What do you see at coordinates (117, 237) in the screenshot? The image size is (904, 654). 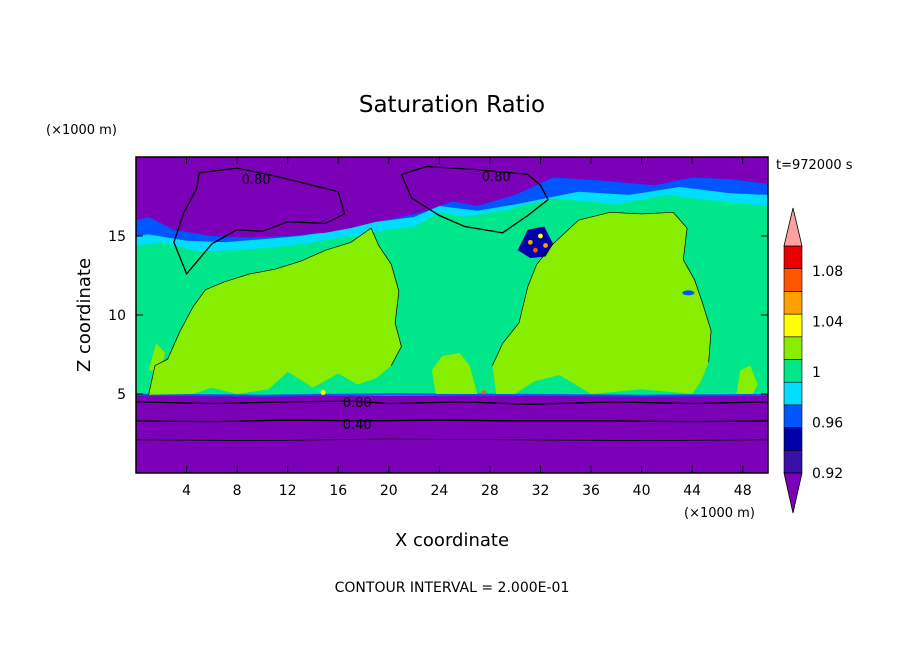 I see `y-tick-label: 15` at bounding box center [117, 237].